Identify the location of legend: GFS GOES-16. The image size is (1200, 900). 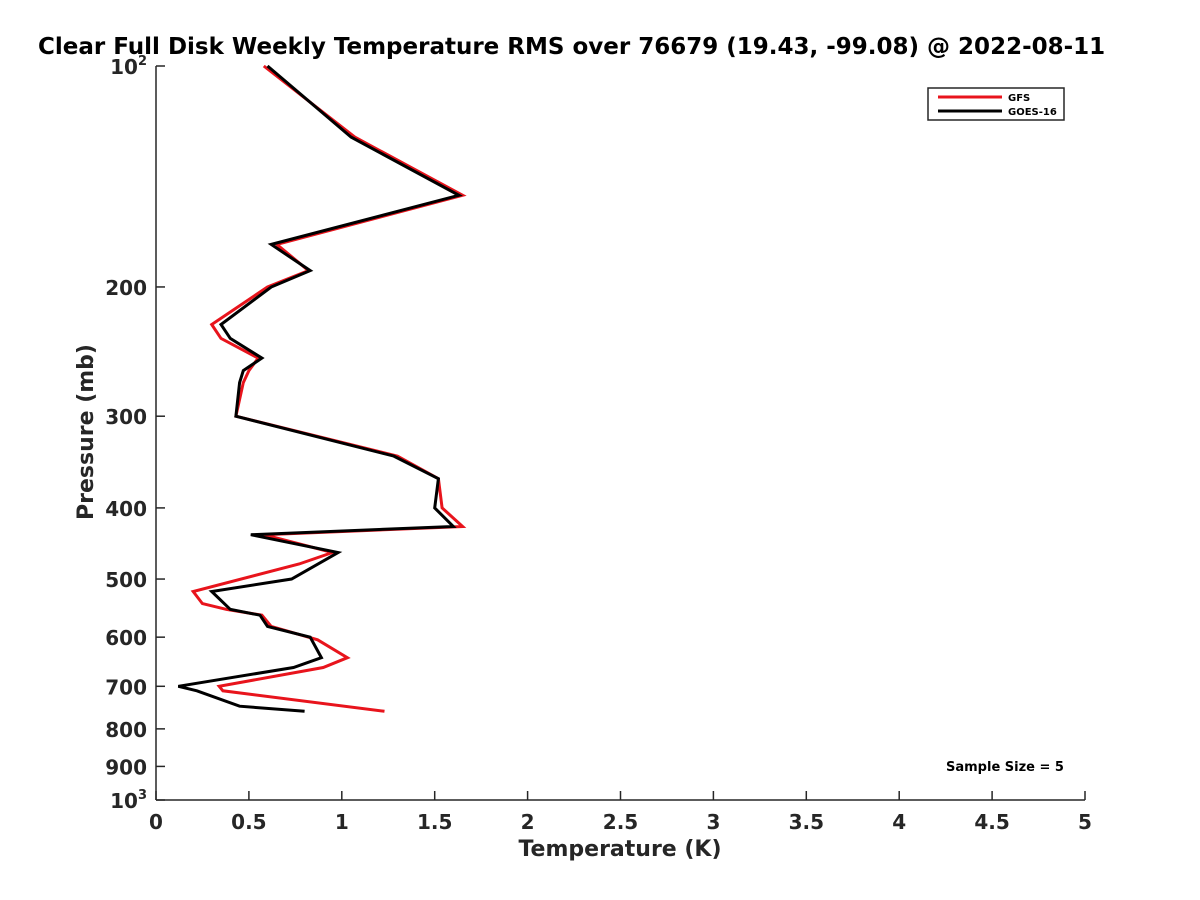
(996, 104).